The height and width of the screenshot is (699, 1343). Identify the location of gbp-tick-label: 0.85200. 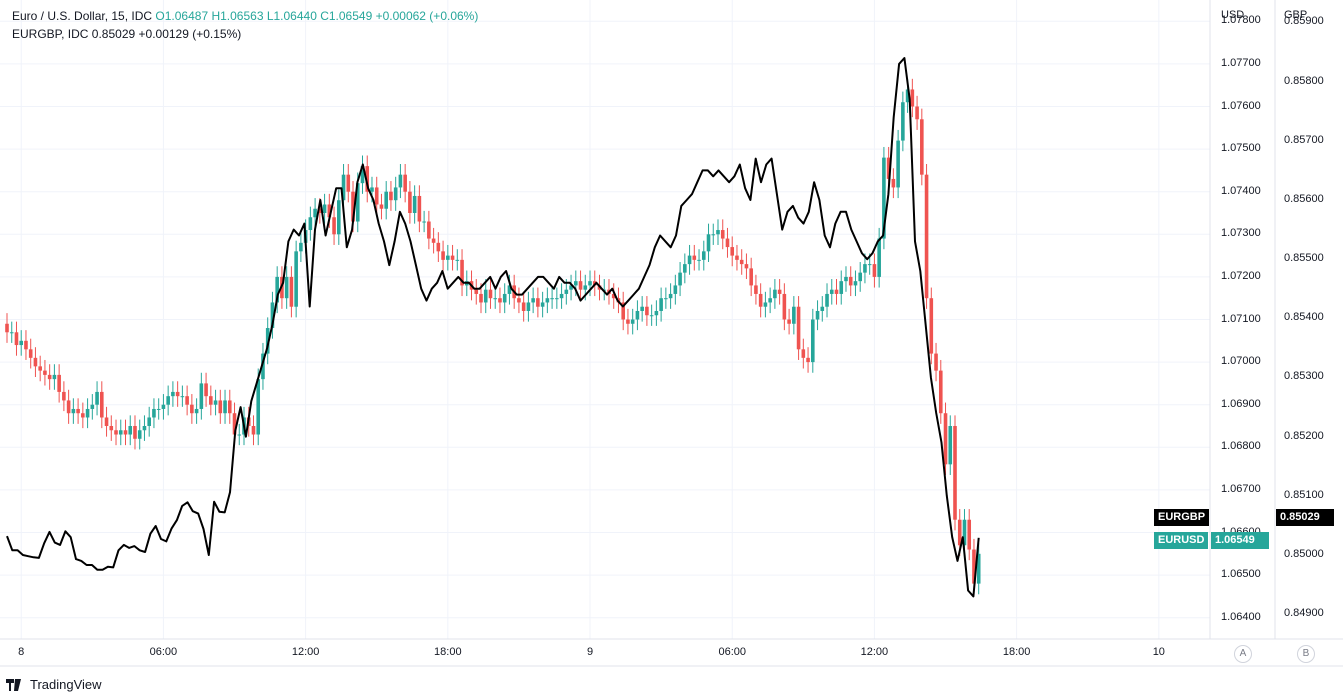
(1304, 435).